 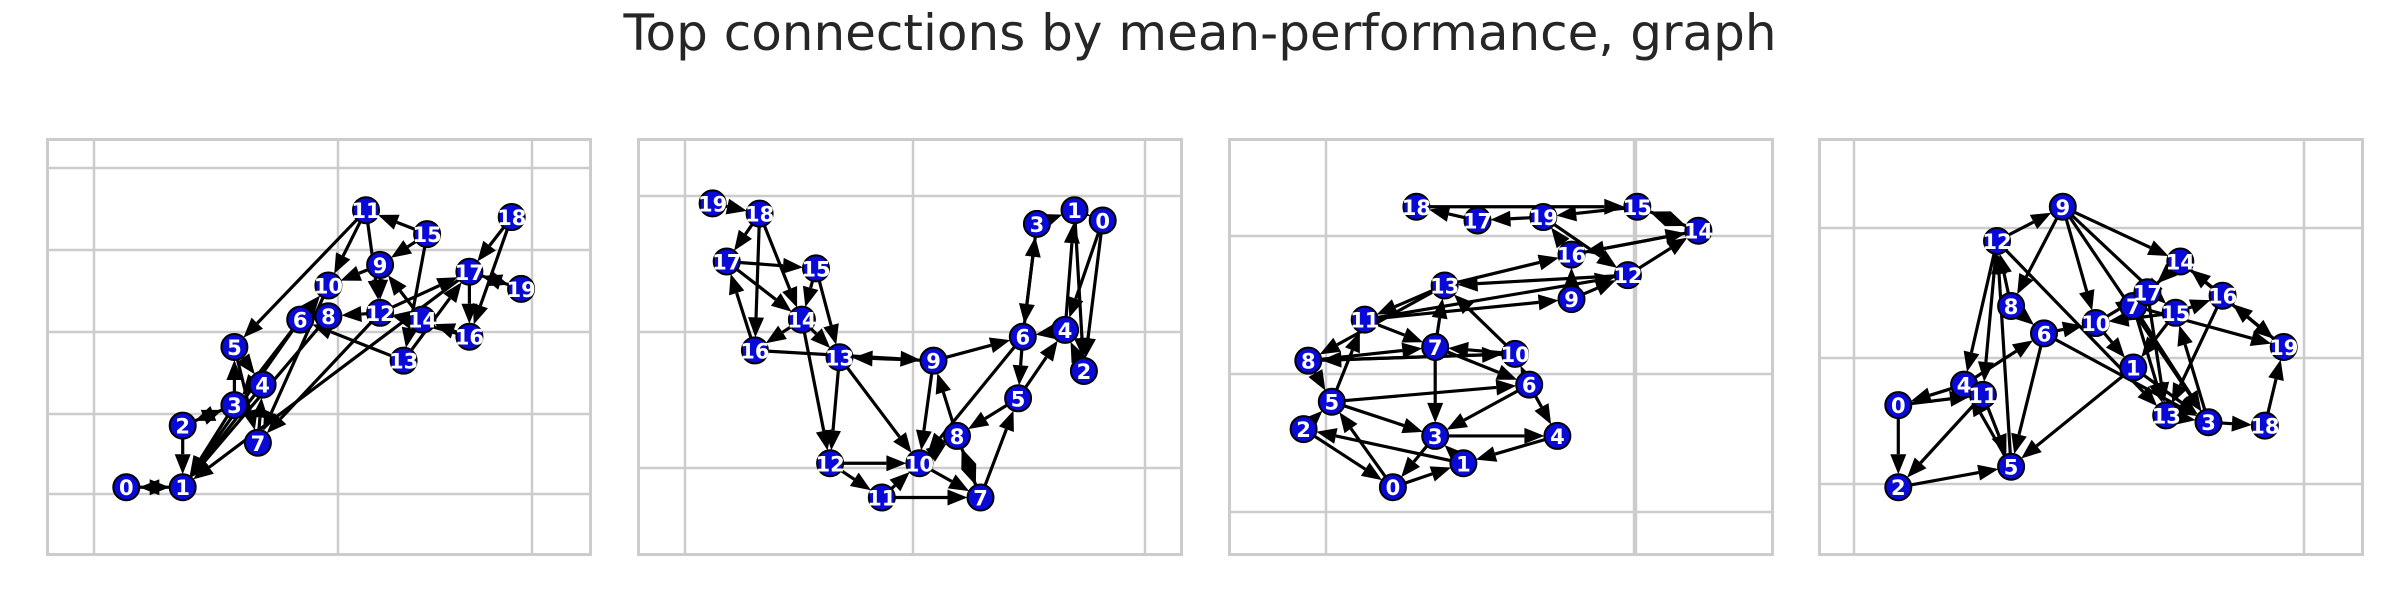 I want to click on node-label: 17, so click(x=469, y=273).